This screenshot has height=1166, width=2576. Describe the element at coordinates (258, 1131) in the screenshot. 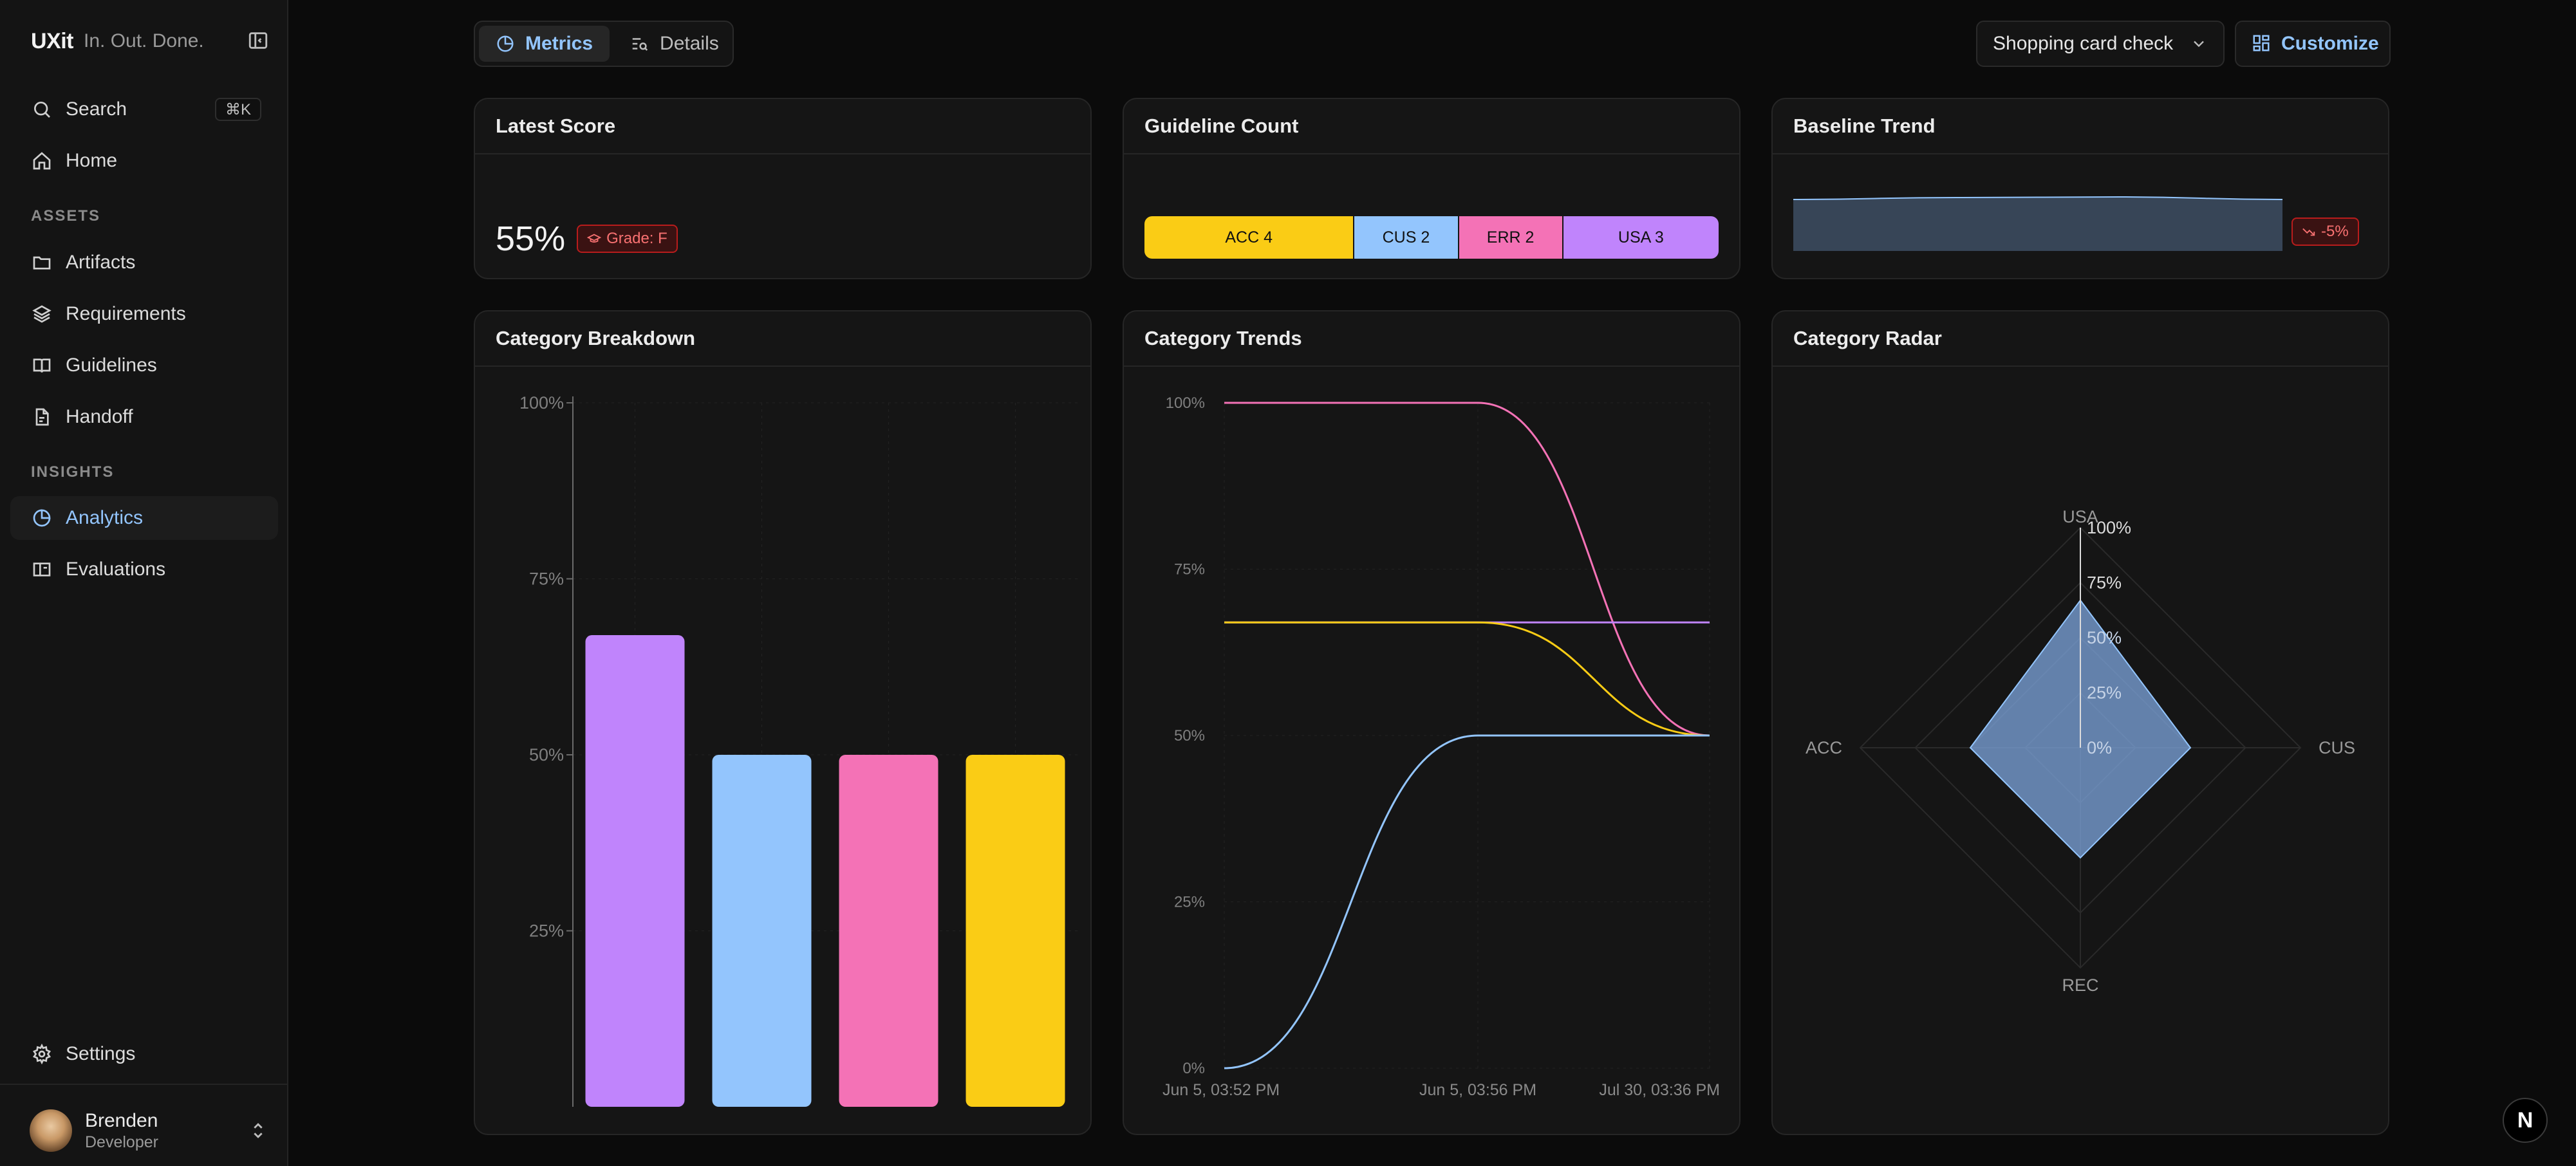

I see `chevron-up-down-icon` at that location.